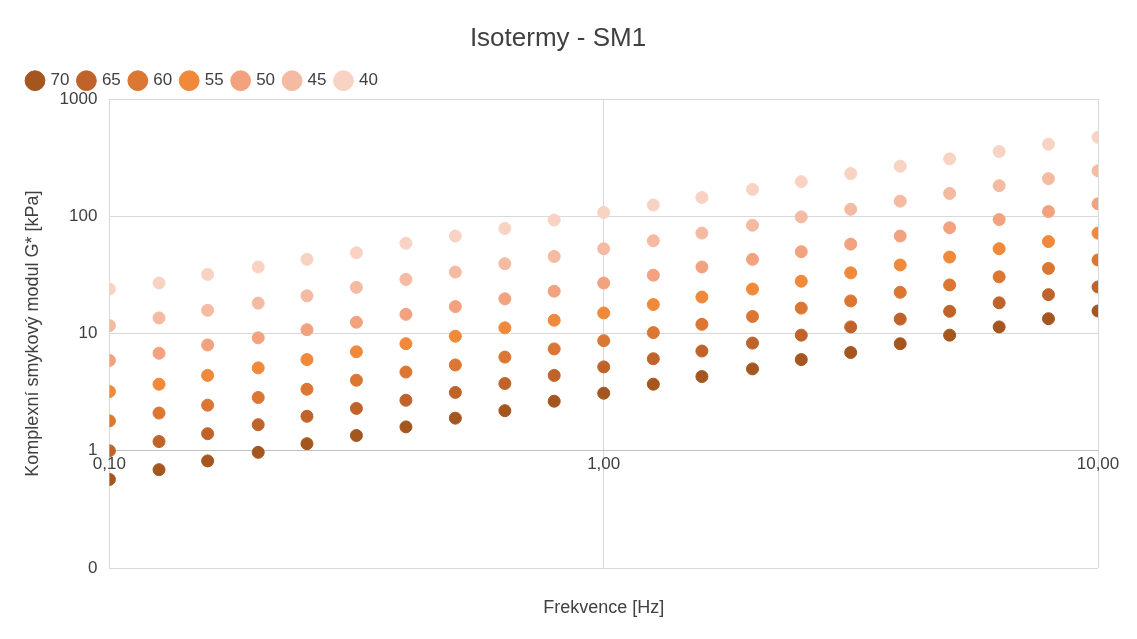  Describe the element at coordinates (317, 80) in the screenshot. I see `legend-label: 45` at that location.